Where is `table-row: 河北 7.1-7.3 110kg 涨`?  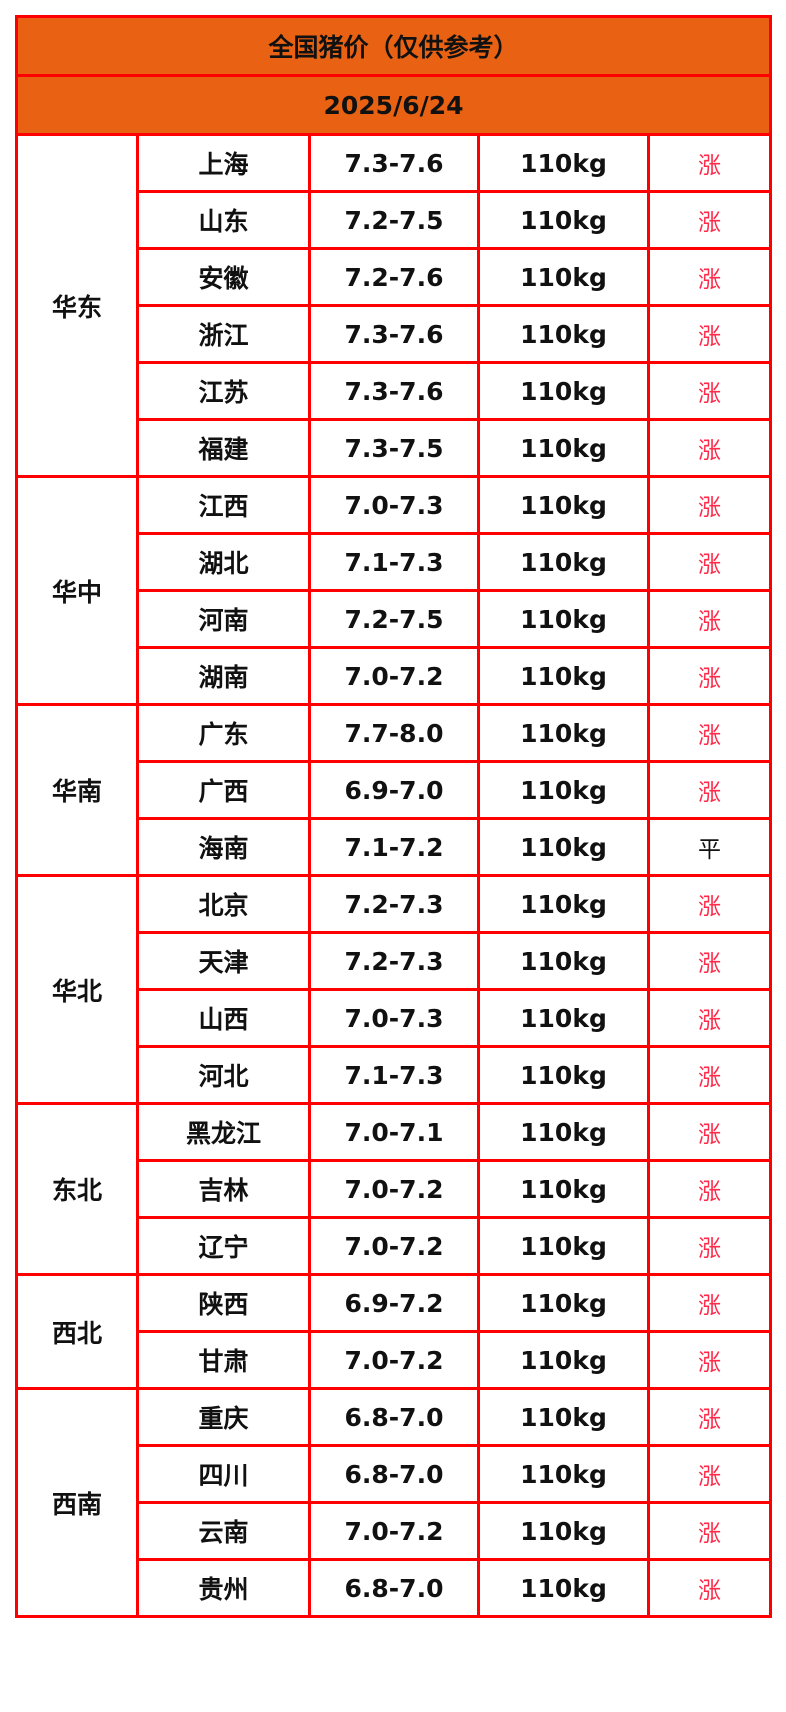
table-row: 河北 7.1-7.3 110kg 涨 is located at coordinates (395, 1075).